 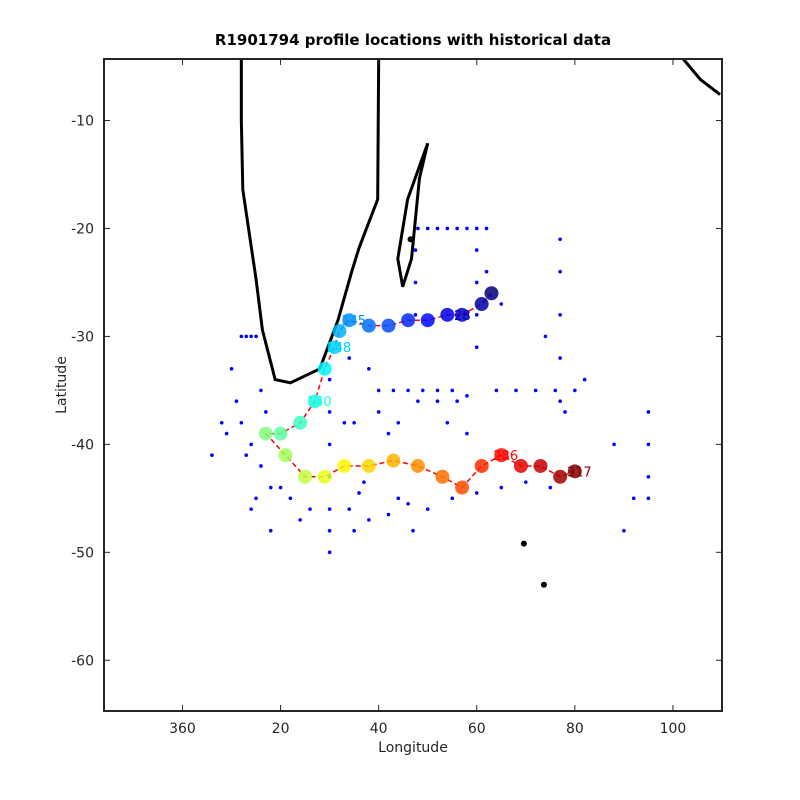 I want to click on x-tick-label: 360, so click(x=182, y=729).